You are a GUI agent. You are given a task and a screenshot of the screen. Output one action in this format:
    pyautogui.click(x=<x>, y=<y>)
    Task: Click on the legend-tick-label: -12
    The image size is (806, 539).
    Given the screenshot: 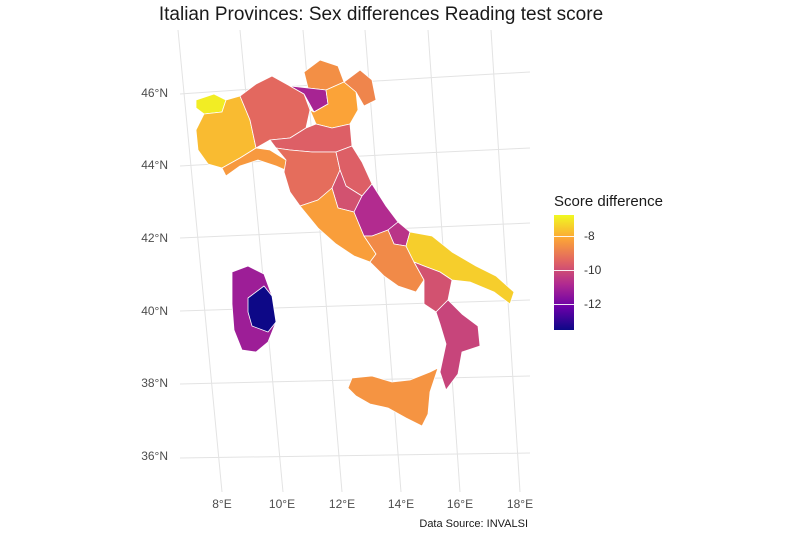 What is the action you would take?
    pyautogui.click(x=593, y=304)
    